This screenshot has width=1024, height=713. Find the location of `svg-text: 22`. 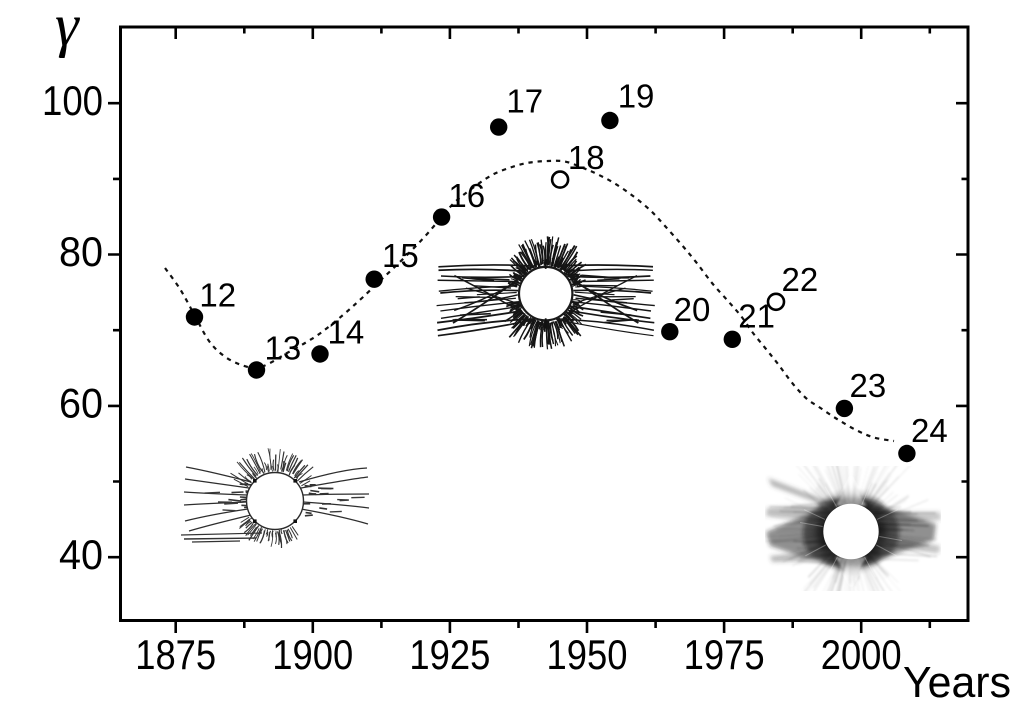

svg-text: 22 is located at coordinates (800, 279).